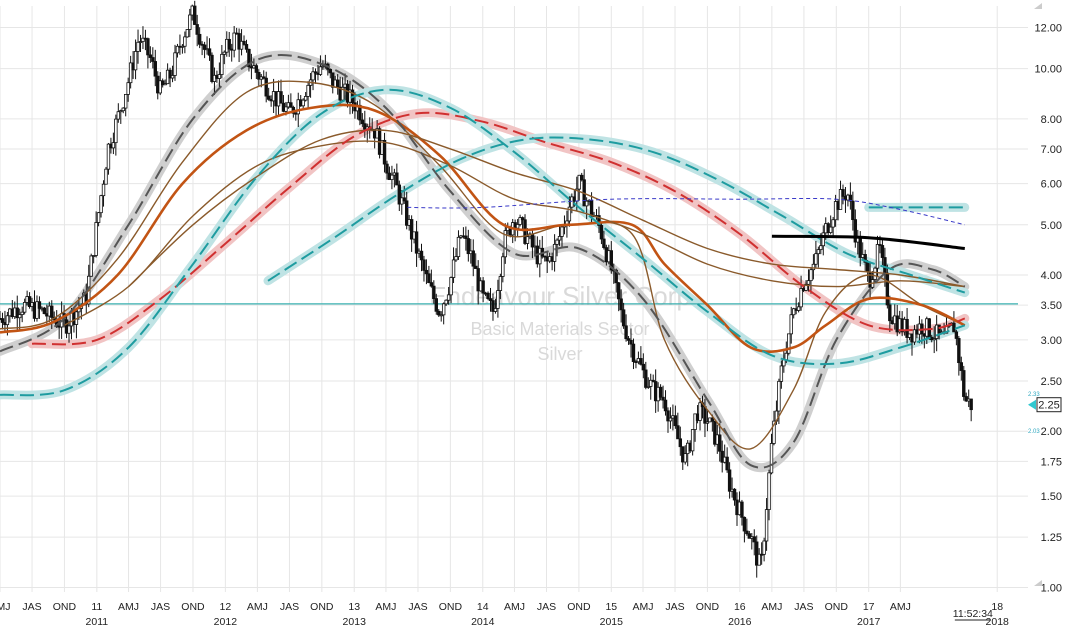 This screenshot has height=633, width=1092. I want to click on year-label: 2014, so click(483, 622).